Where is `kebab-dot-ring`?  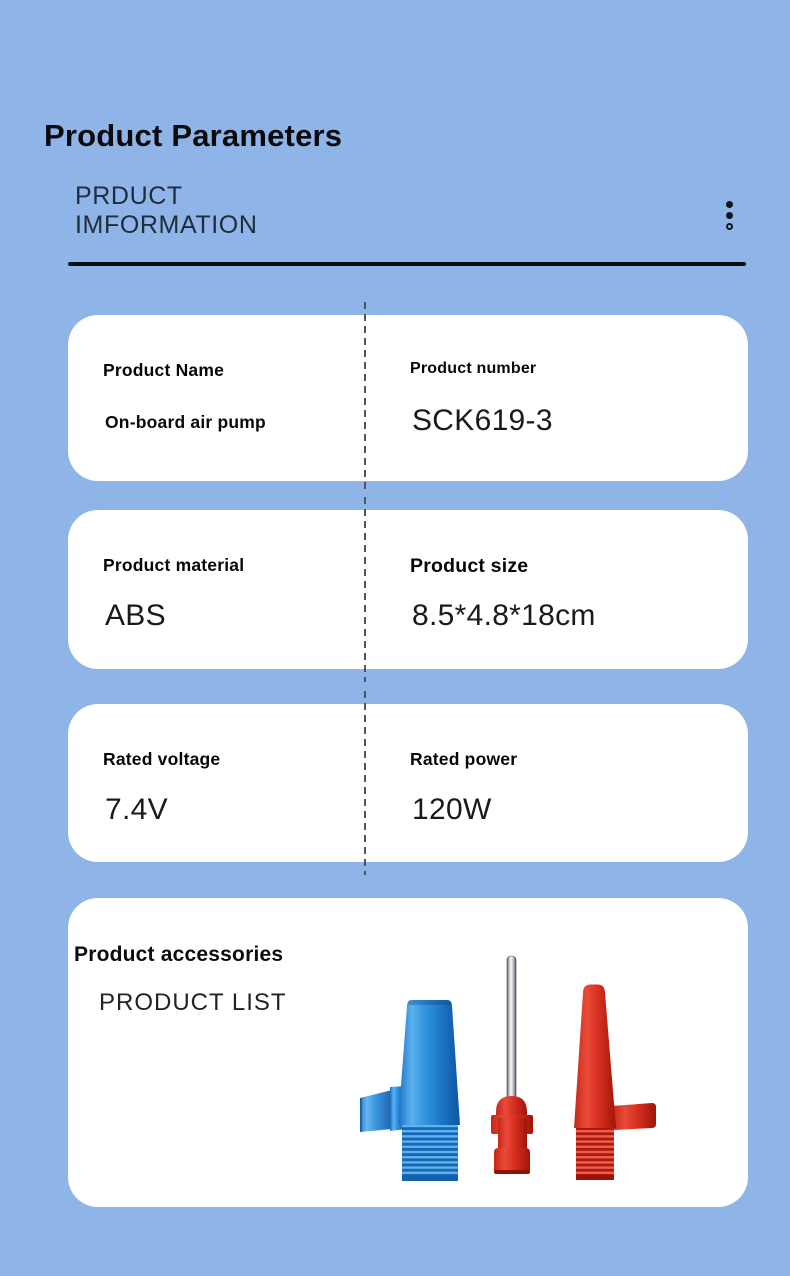
kebab-dot-ring is located at coordinates (729, 226).